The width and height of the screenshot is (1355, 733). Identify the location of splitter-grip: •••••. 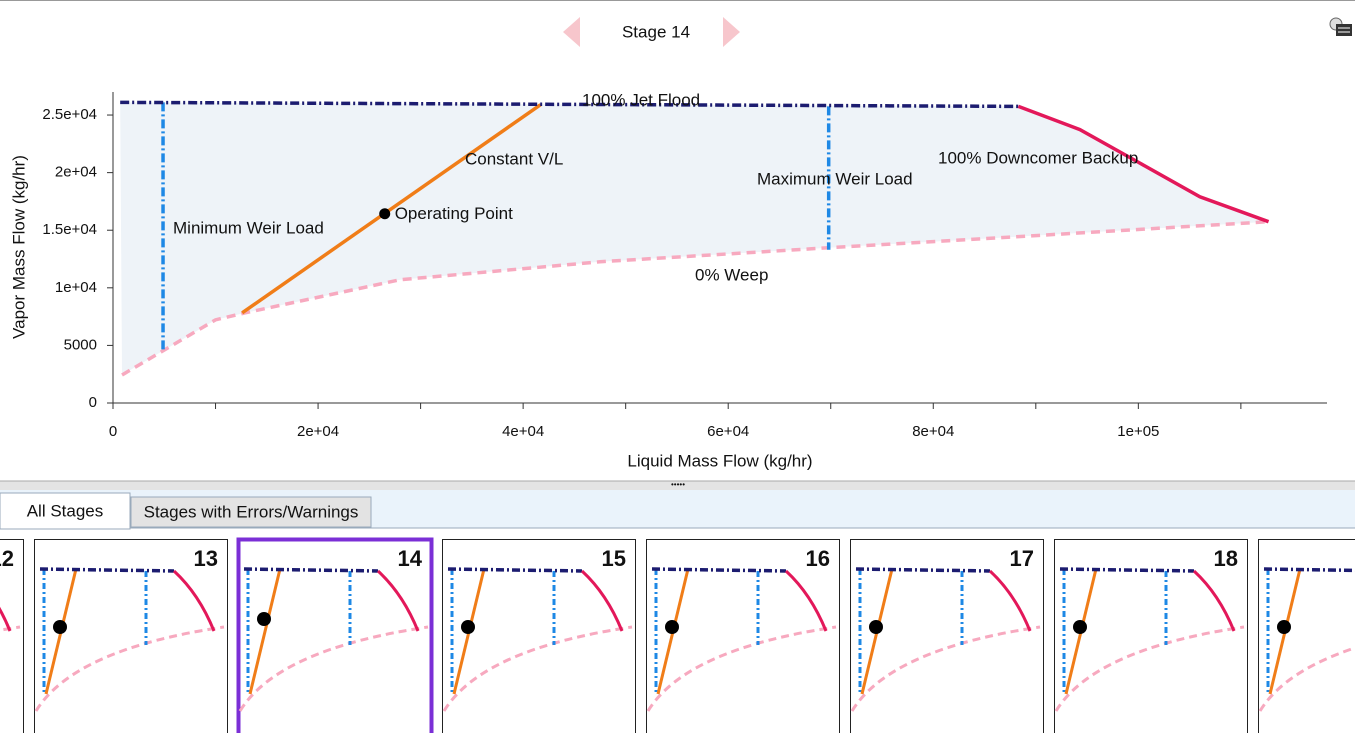
(678, 484).